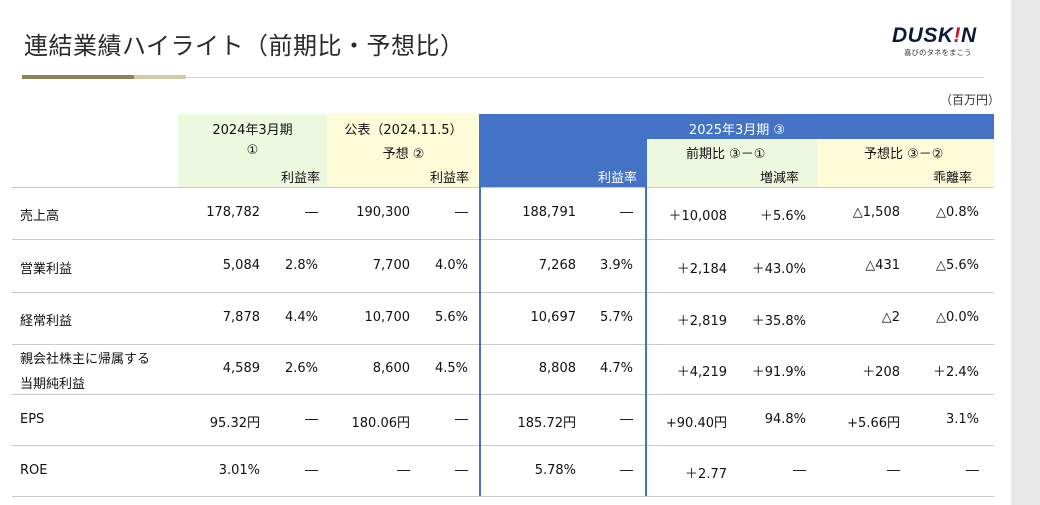 This screenshot has height=505, width=1040. I want to click on cell-yoy-diff: ＋4,219, so click(701, 372).